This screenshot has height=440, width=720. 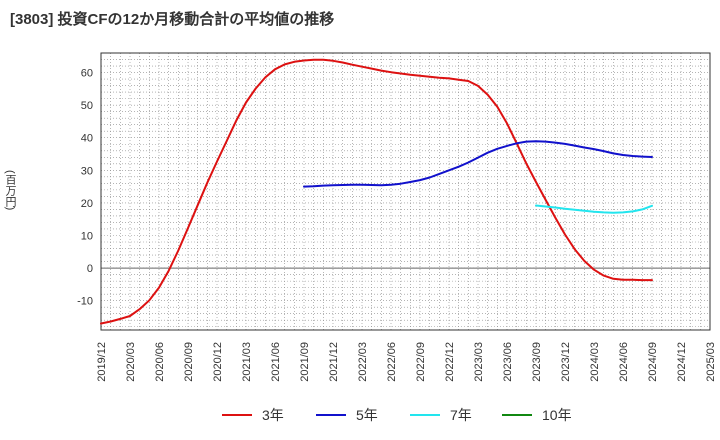 What do you see at coordinates (566, 362) in the screenshot?
I see `x-tick-label: 2023/12` at bounding box center [566, 362].